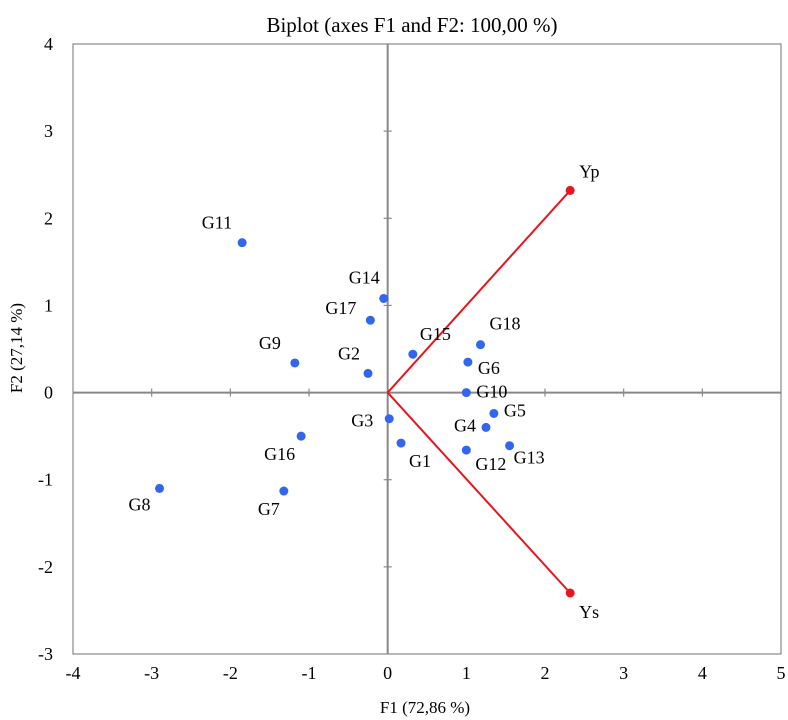  I want to click on x-tick-label: 0, so click(387, 673).